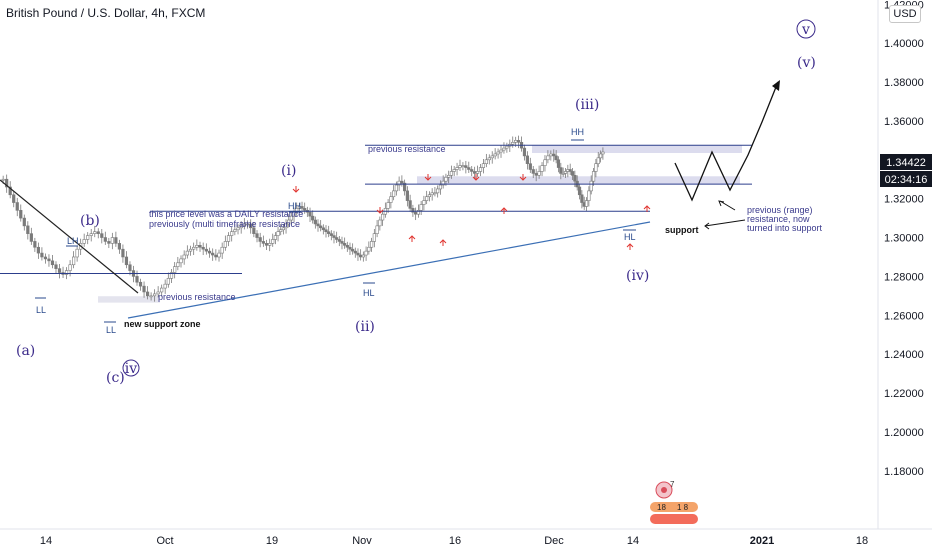  I want to click on x-tick-label: 19, so click(272, 541).